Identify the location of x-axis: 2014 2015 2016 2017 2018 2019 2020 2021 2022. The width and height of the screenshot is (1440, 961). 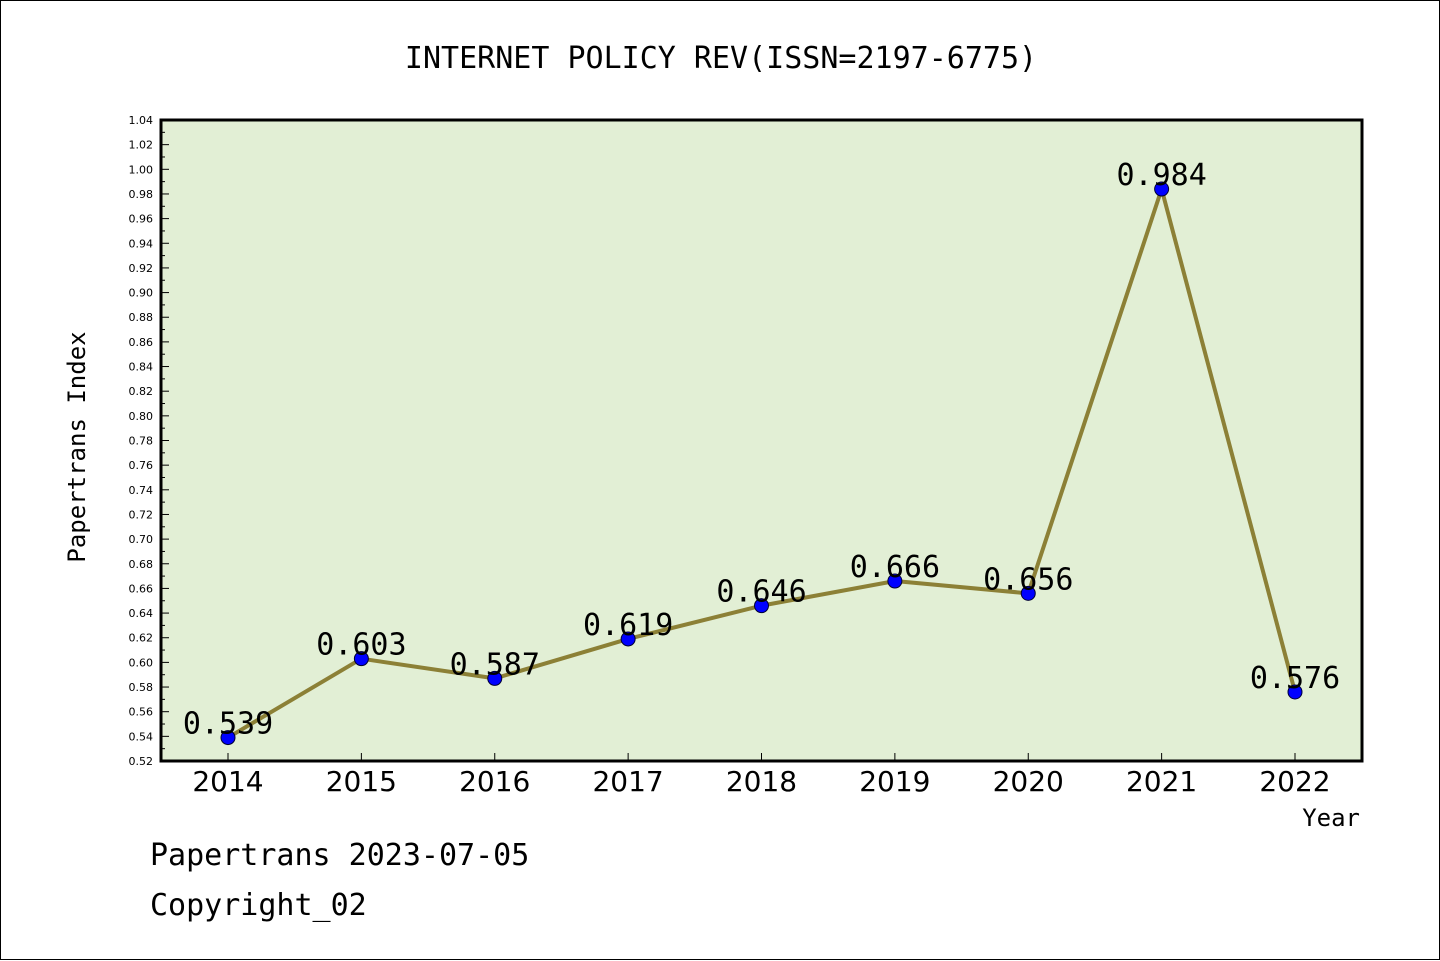
(761, 775).